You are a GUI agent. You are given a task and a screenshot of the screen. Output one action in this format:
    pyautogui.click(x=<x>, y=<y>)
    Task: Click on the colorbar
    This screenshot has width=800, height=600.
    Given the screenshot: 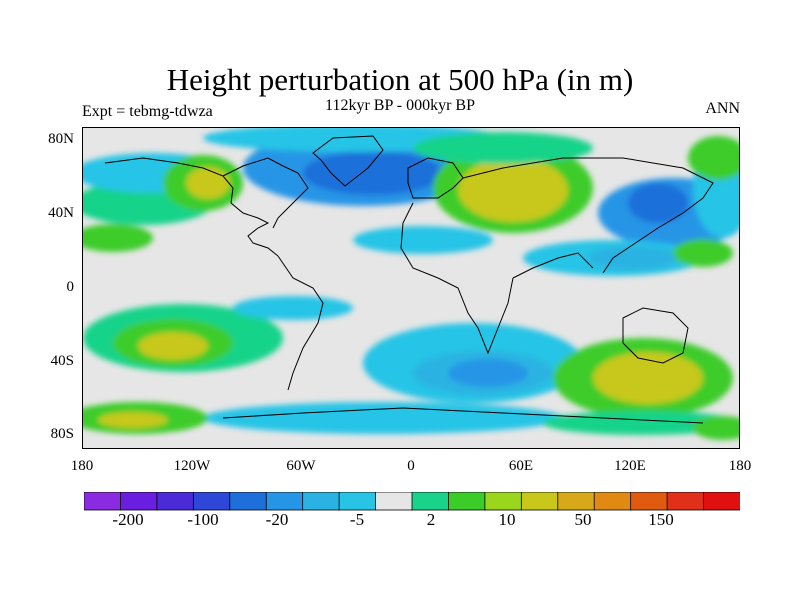 What is the action you would take?
    pyautogui.click(x=412, y=501)
    